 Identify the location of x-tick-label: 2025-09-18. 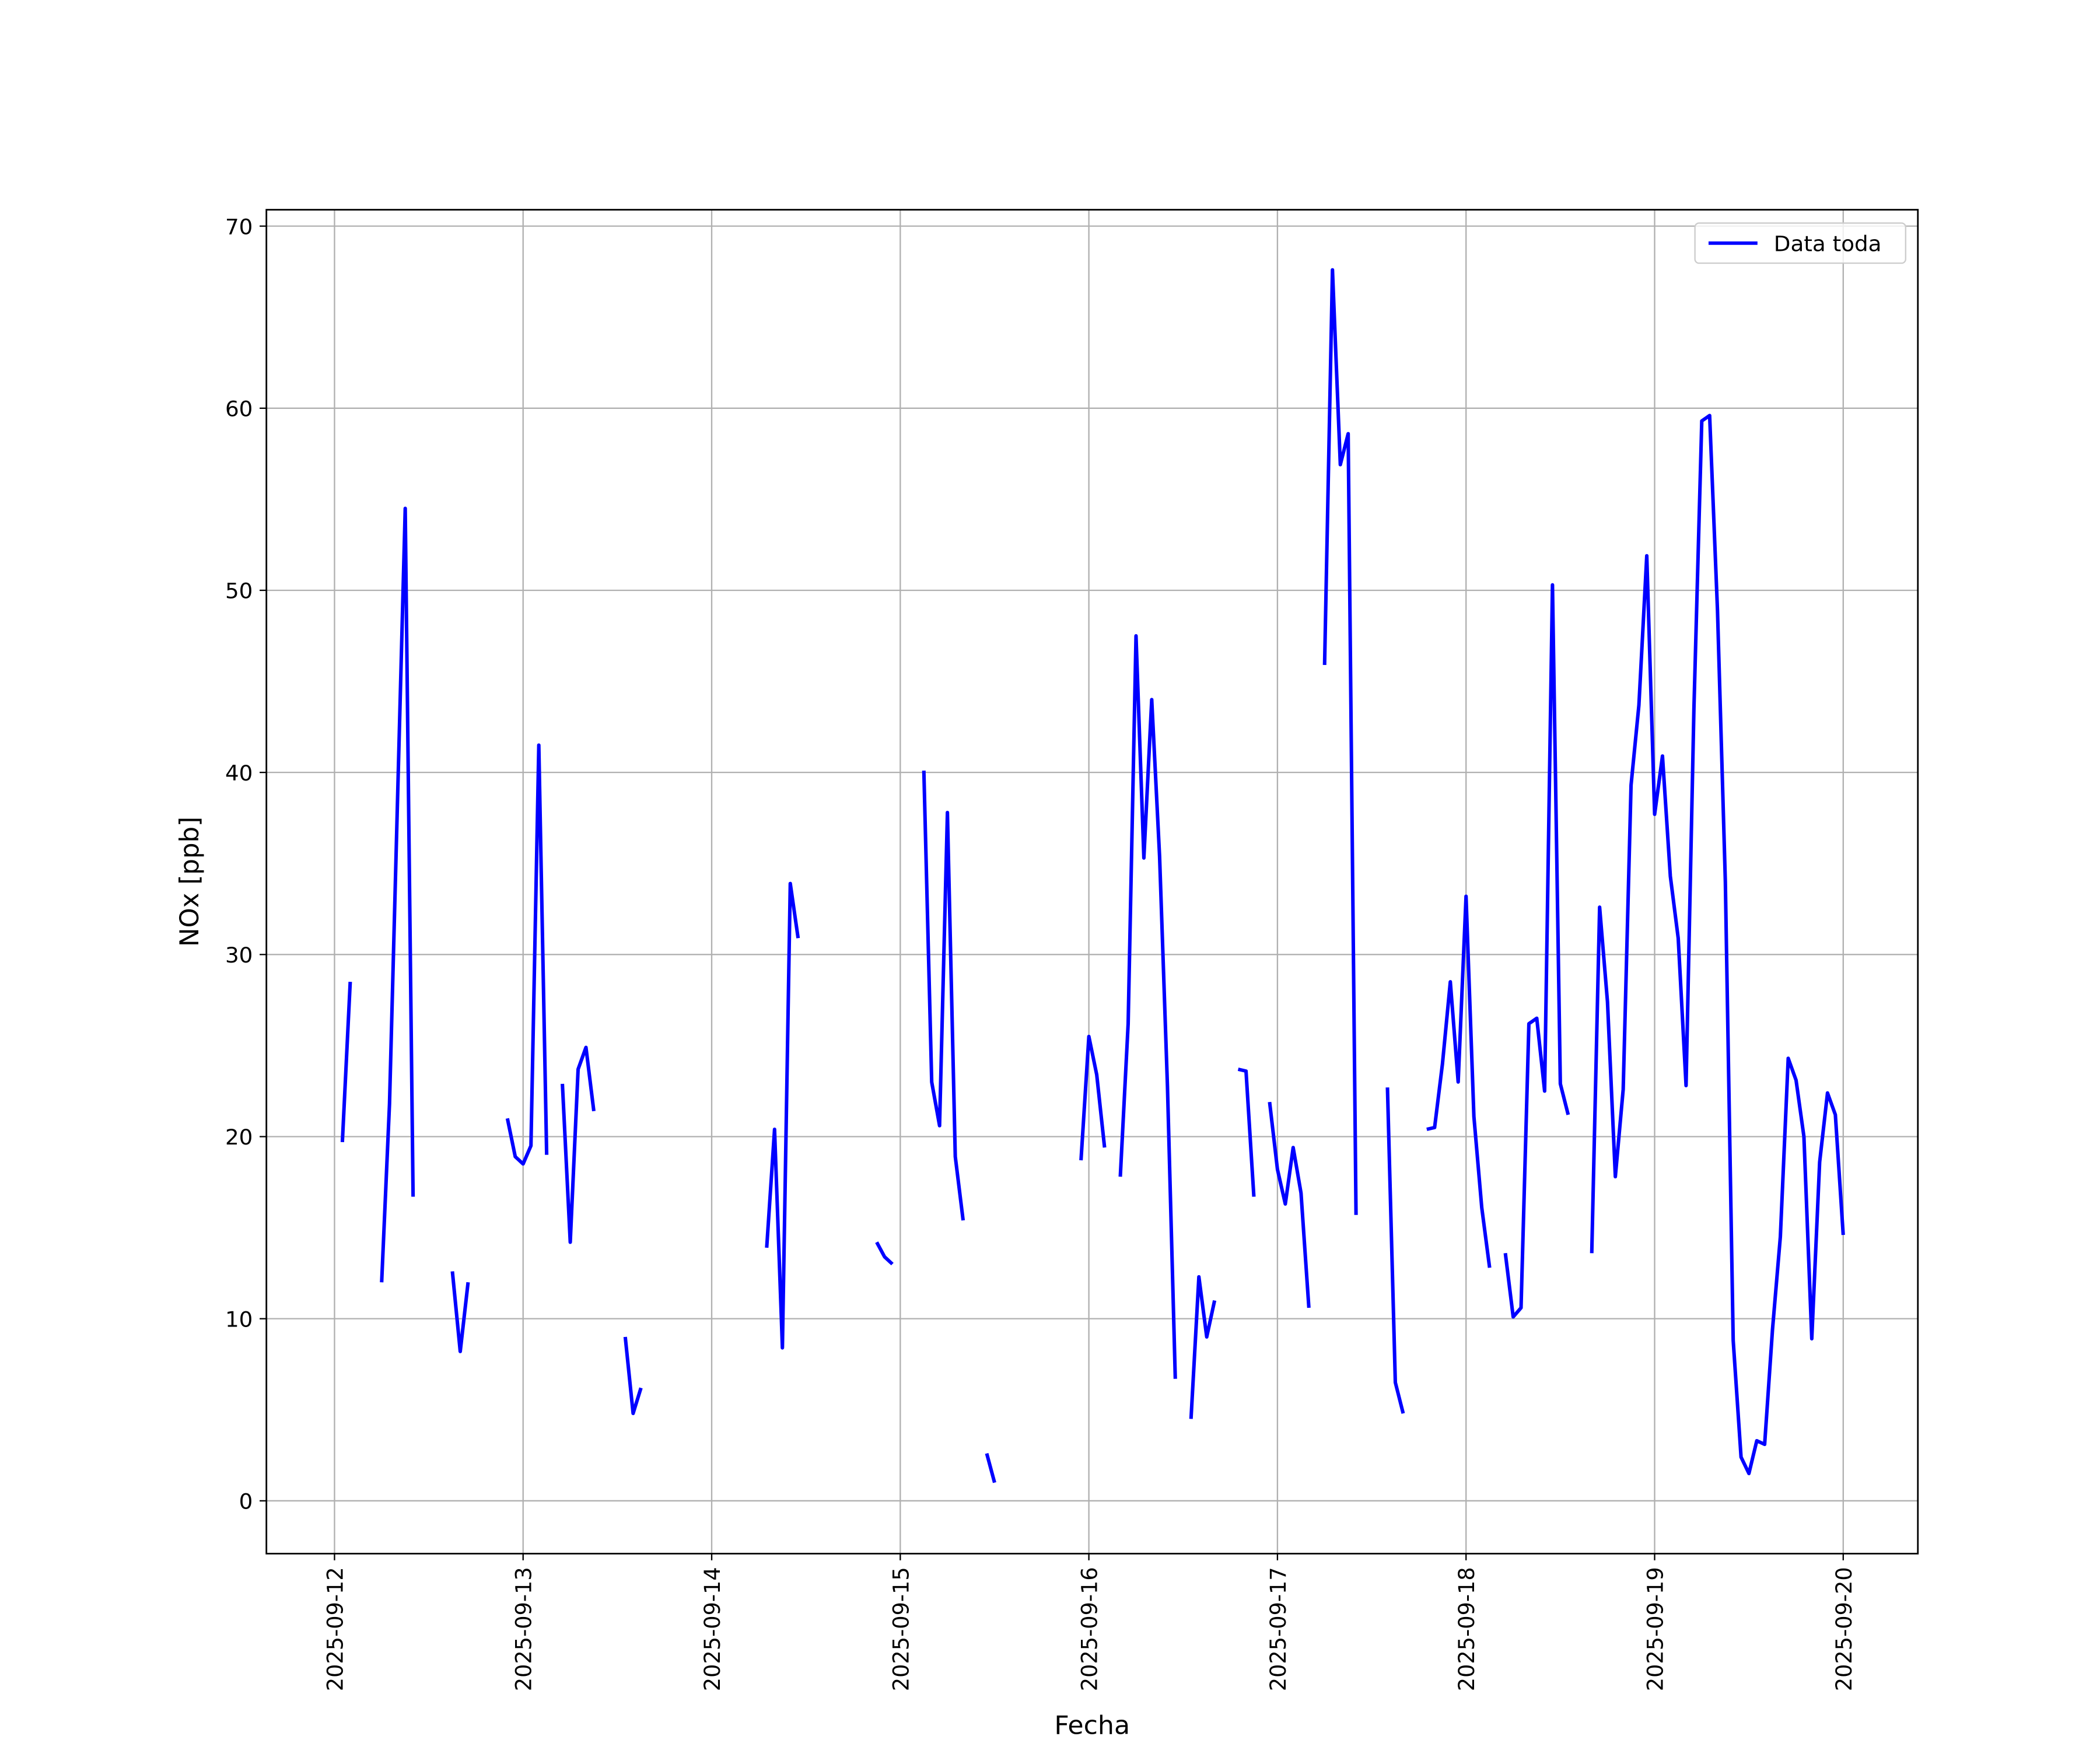
(1466, 1629).